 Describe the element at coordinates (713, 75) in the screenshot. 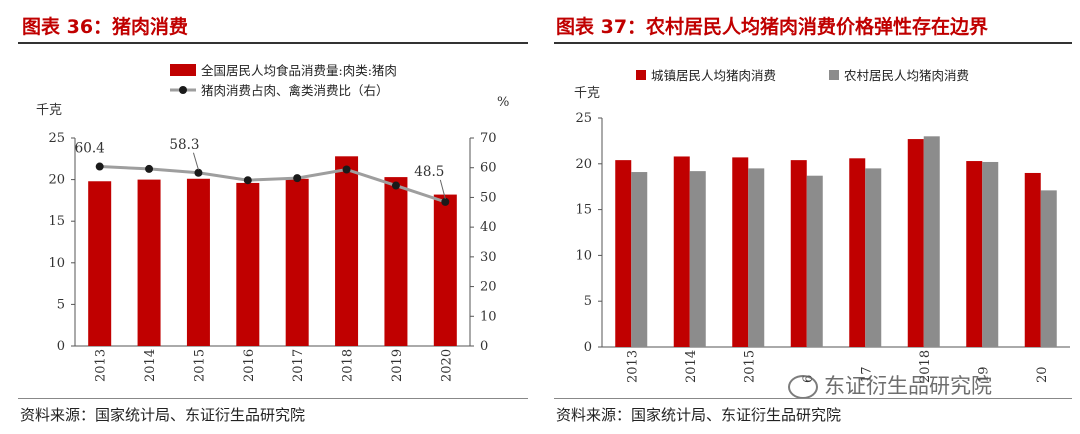

I see `legend-label: 城镇居民人均猪肉消费` at that location.